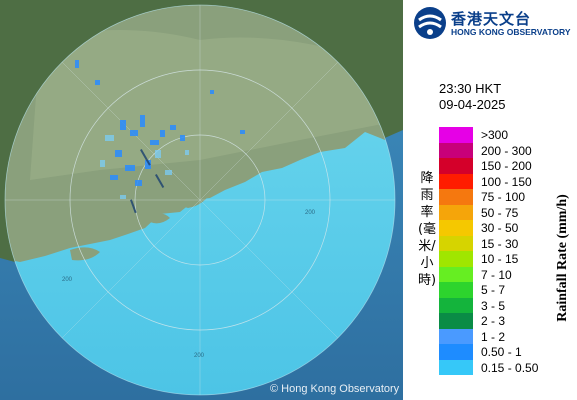 This screenshot has width=577, height=400. Describe the element at coordinates (500, 212) in the screenshot. I see `legend-range-label: 50 - 75` at that location.